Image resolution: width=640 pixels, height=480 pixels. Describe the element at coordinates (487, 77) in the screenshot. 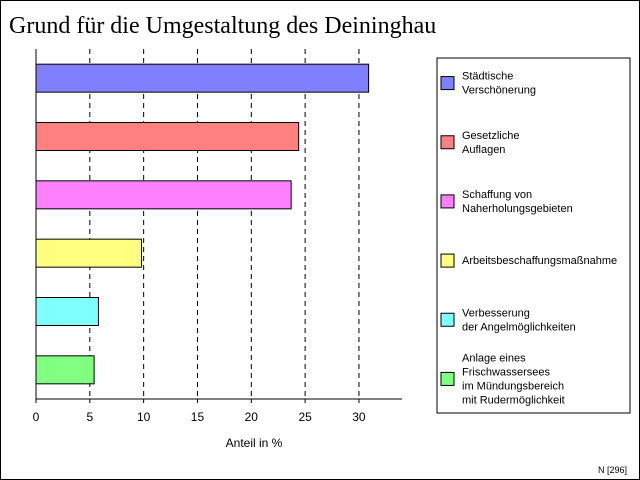

I see `legend-entry-line: Städtische` at that location.